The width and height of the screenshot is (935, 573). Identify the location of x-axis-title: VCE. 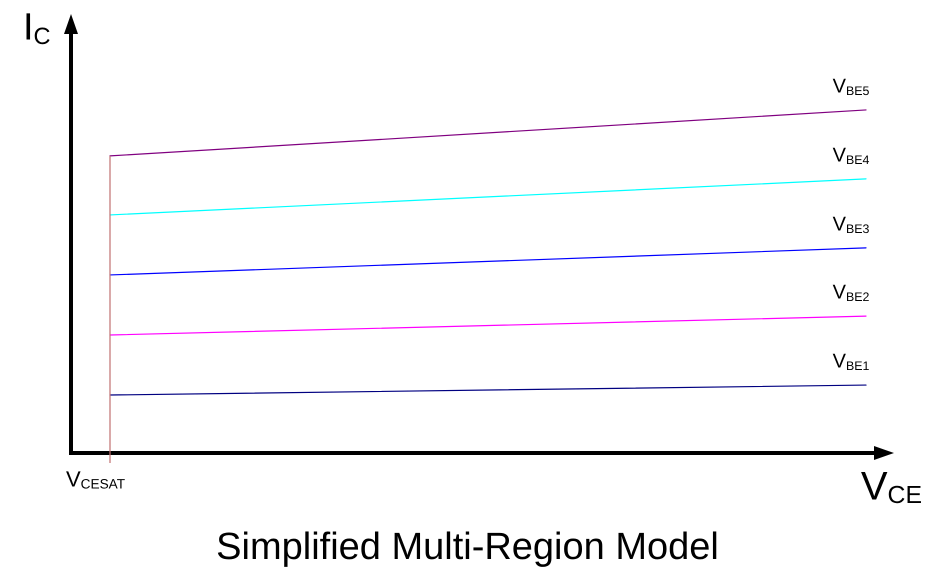
(891, 486).